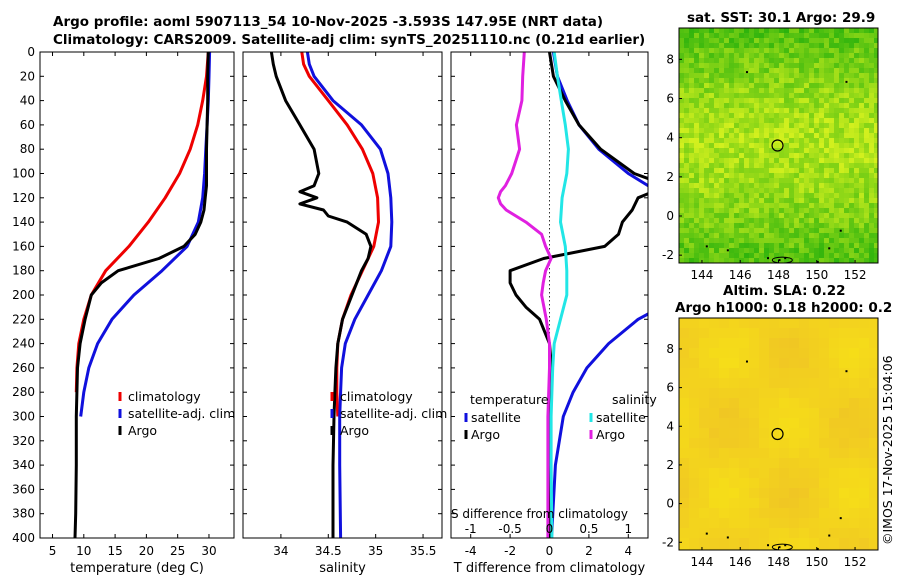 Image resolution: width=900 pixels, height=580 pixels. What do you see at coordinates (510, 551) in the screenshot?
I see `x-tick-label: -2` at bounding box center [510, 551].